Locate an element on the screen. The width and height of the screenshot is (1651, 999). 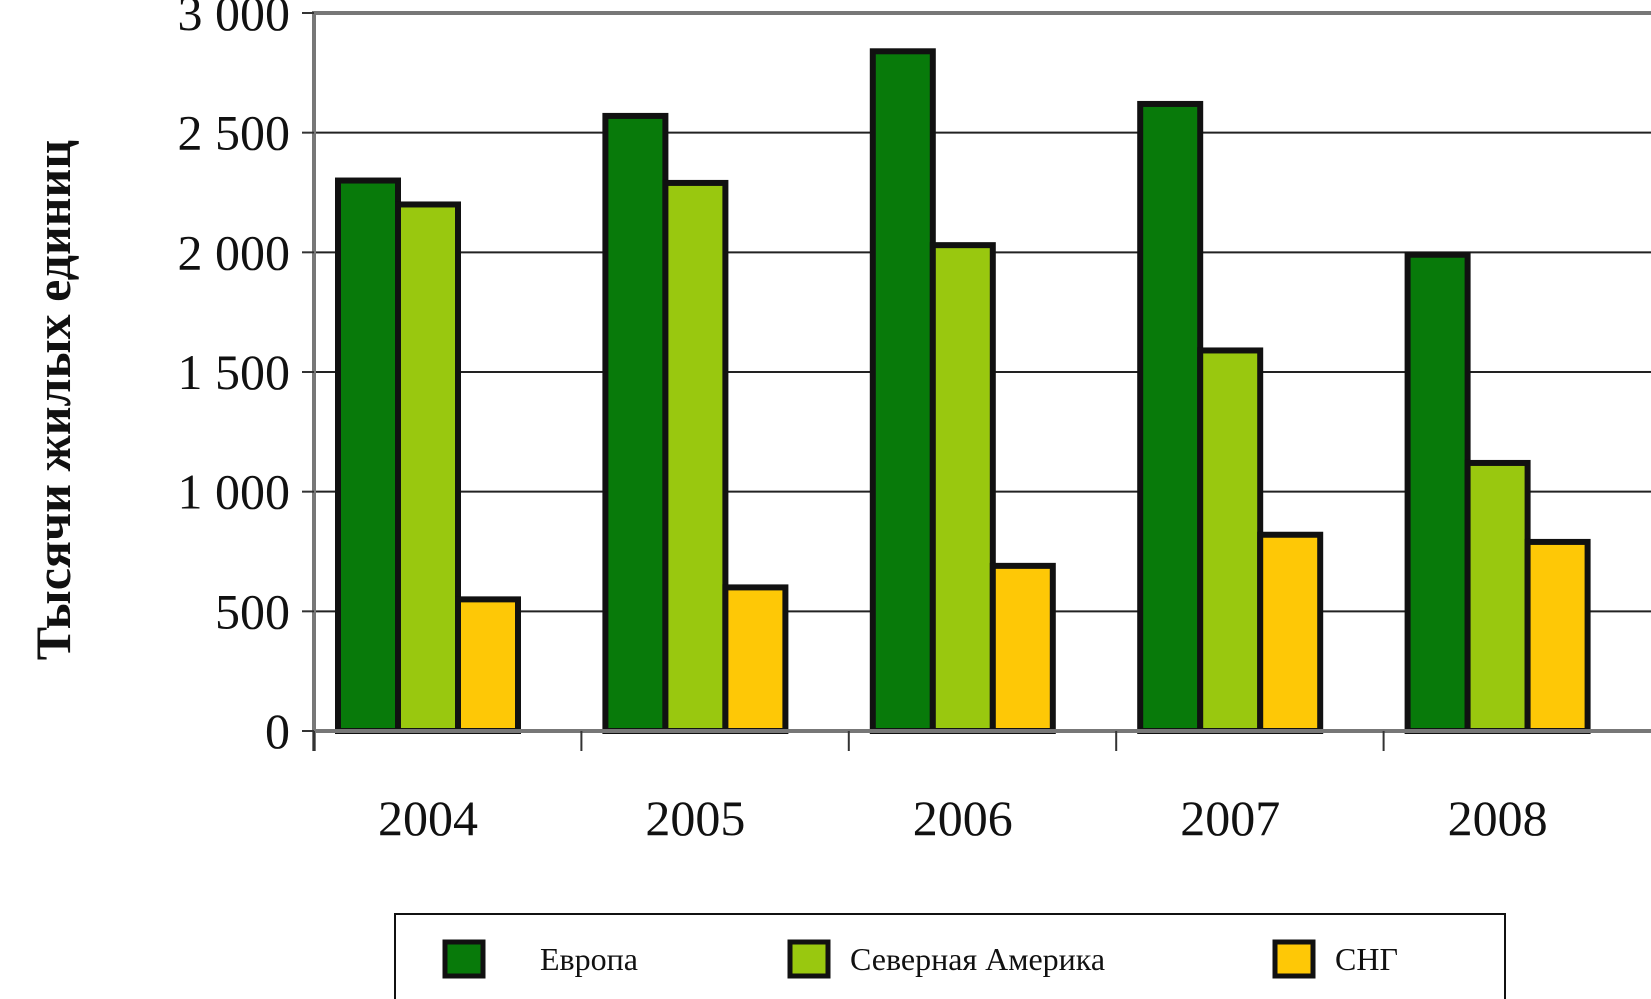
y-tick-labels: 0 500 1 000 1 500 2 000 2 500 3 000 is located at coordinates (246, 379).